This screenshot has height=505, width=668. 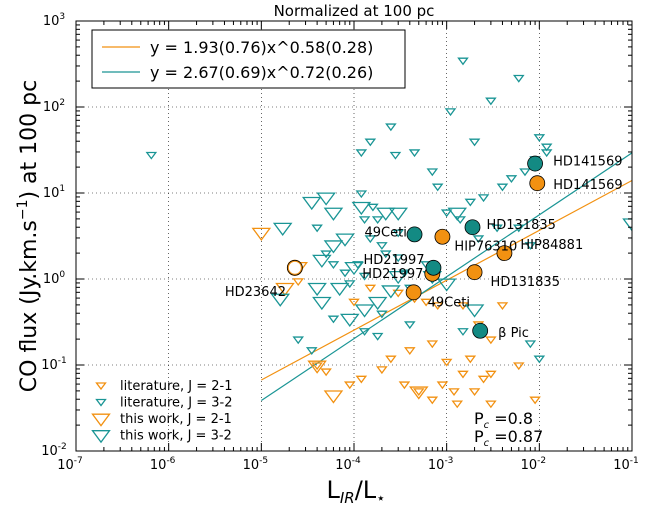 I want to click on x-tick-label: 10⁻¹, so click(x=626, y=464).